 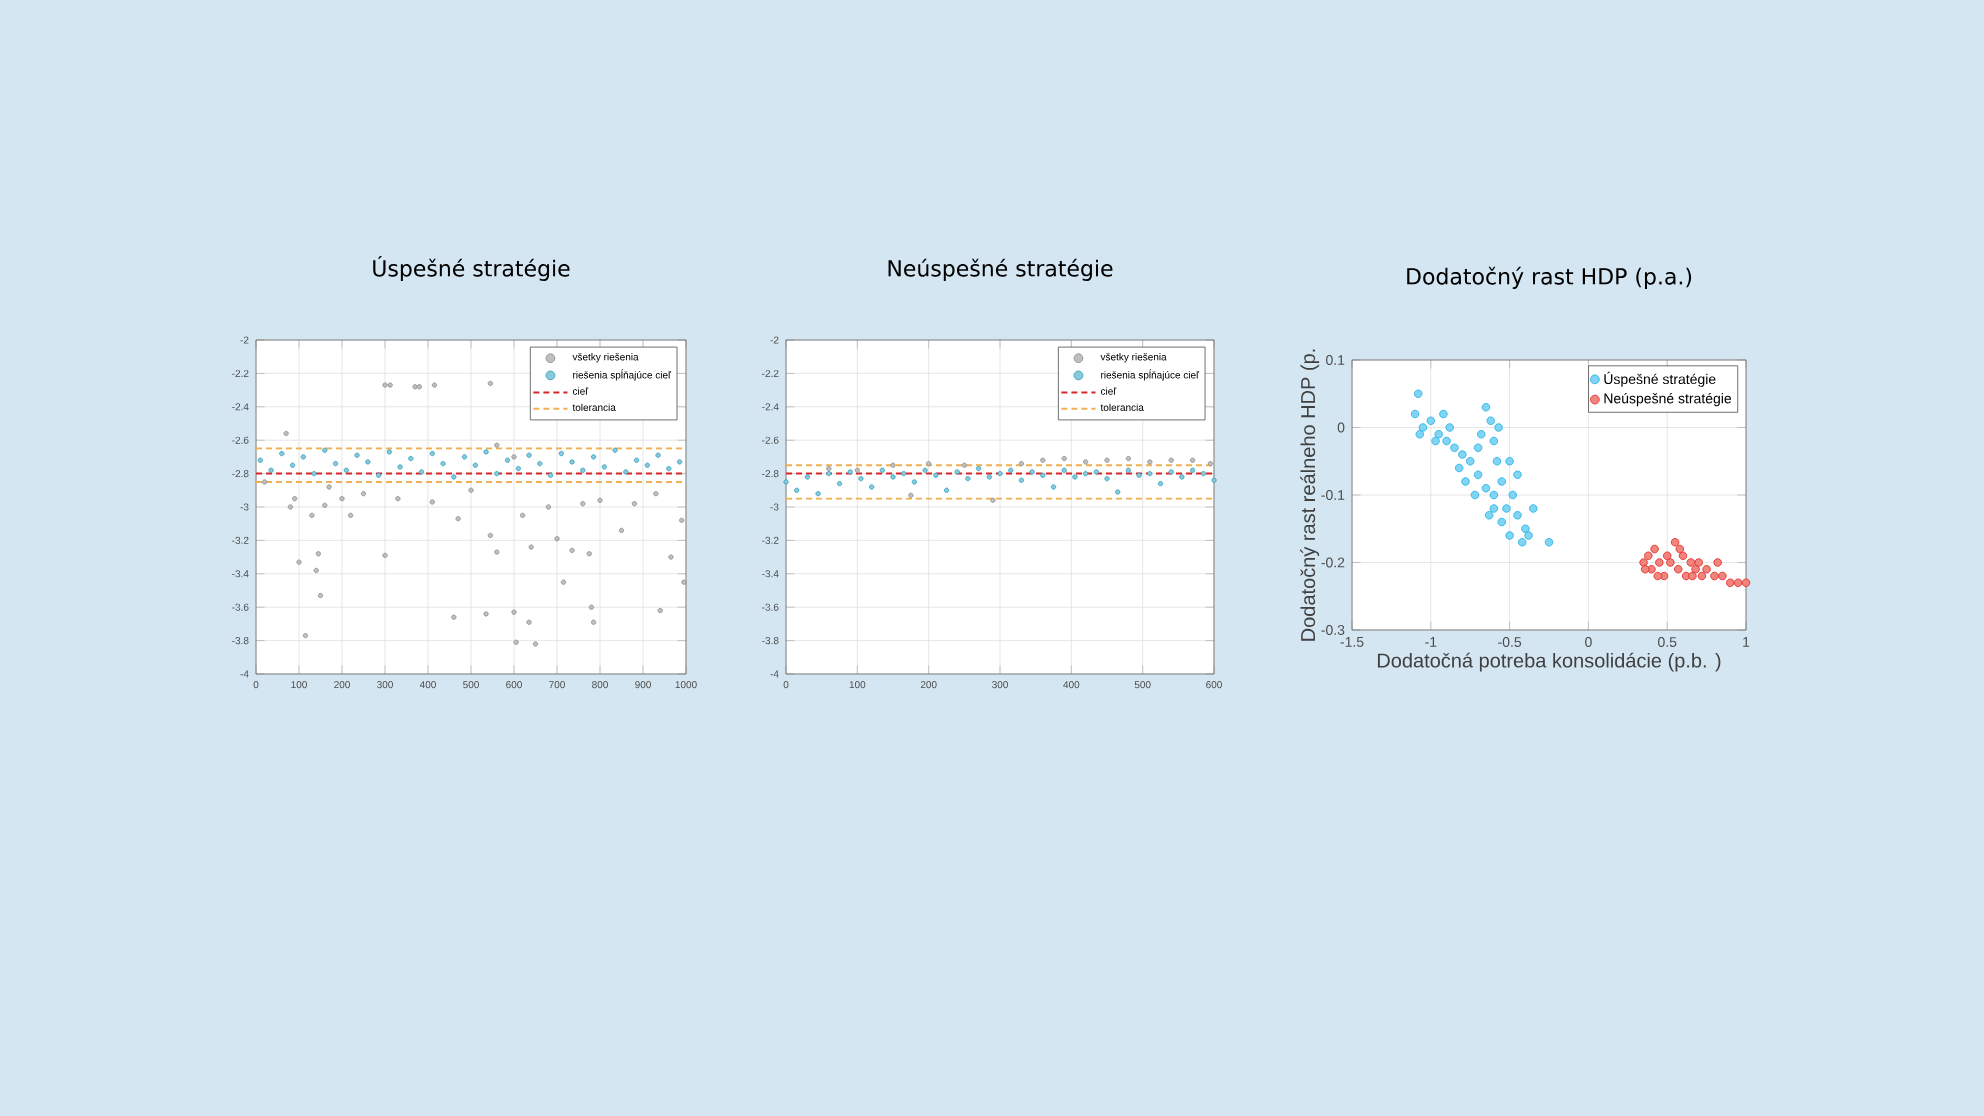 What do you see at coordinates (1549, 662) in the screenshot?
I see `x-axis-title: Dodatočná potreba konsolidácie (p.b. )` at bounding box center [1549, 662].